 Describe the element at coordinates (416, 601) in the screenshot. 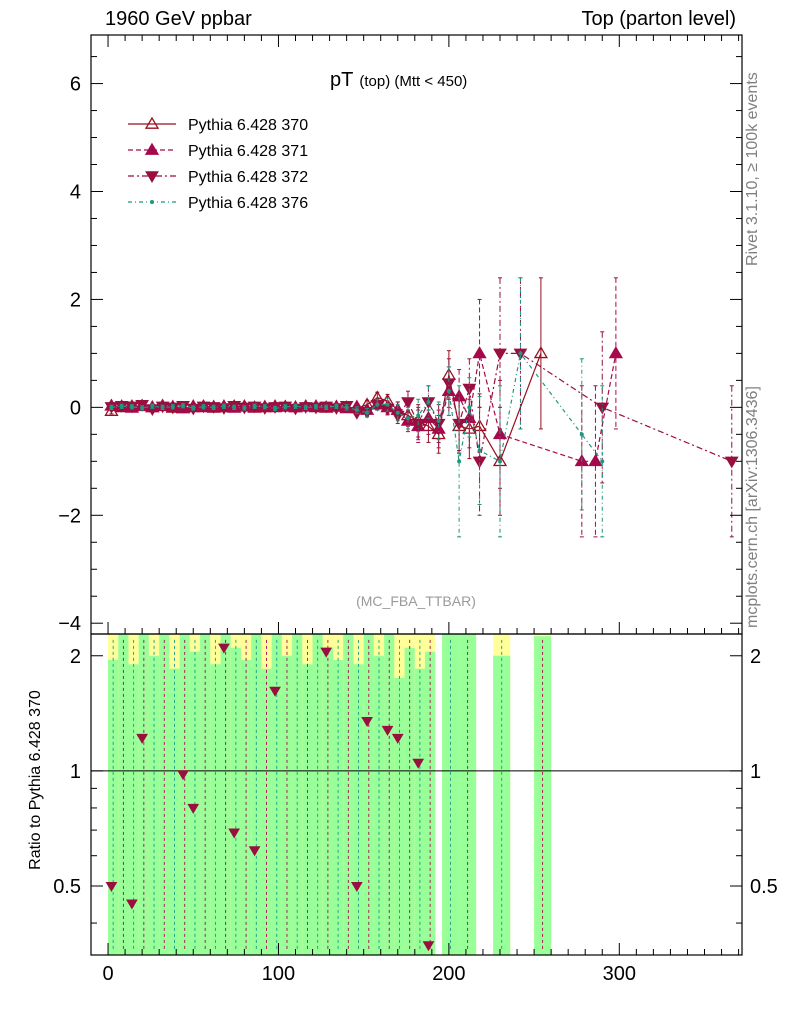

I see `analysis-watermark: (MC_FBA_TTBAR)` at that location.